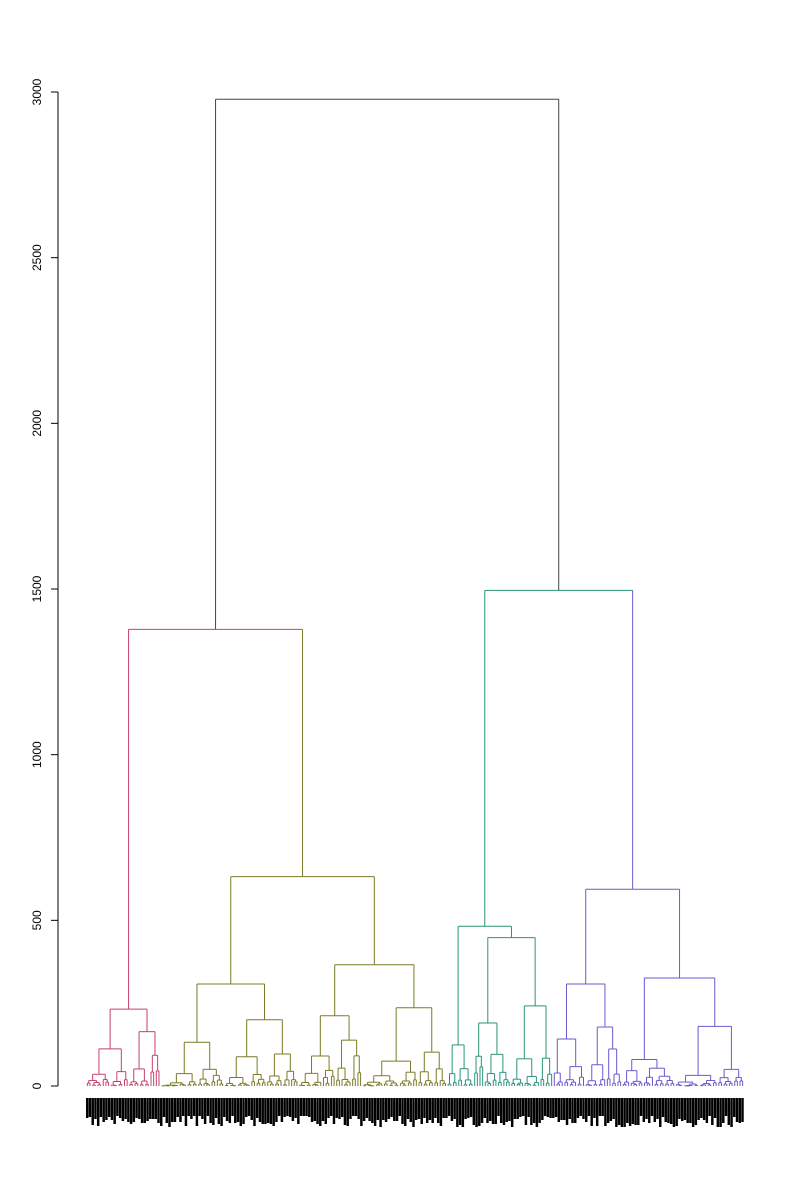  What do you see at coordinates (44, 583) in the screenshot?
I see `y-axis: 0 500 1000 1500 2000 2500 3000` at bounding box center [44, 583].